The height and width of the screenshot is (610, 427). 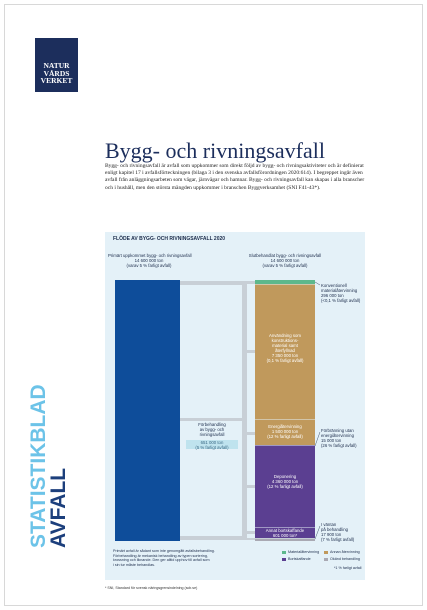 What do you see at coordinates (244, 410) in the screenshot?
I see `connector` at bounding box center [244, 410].